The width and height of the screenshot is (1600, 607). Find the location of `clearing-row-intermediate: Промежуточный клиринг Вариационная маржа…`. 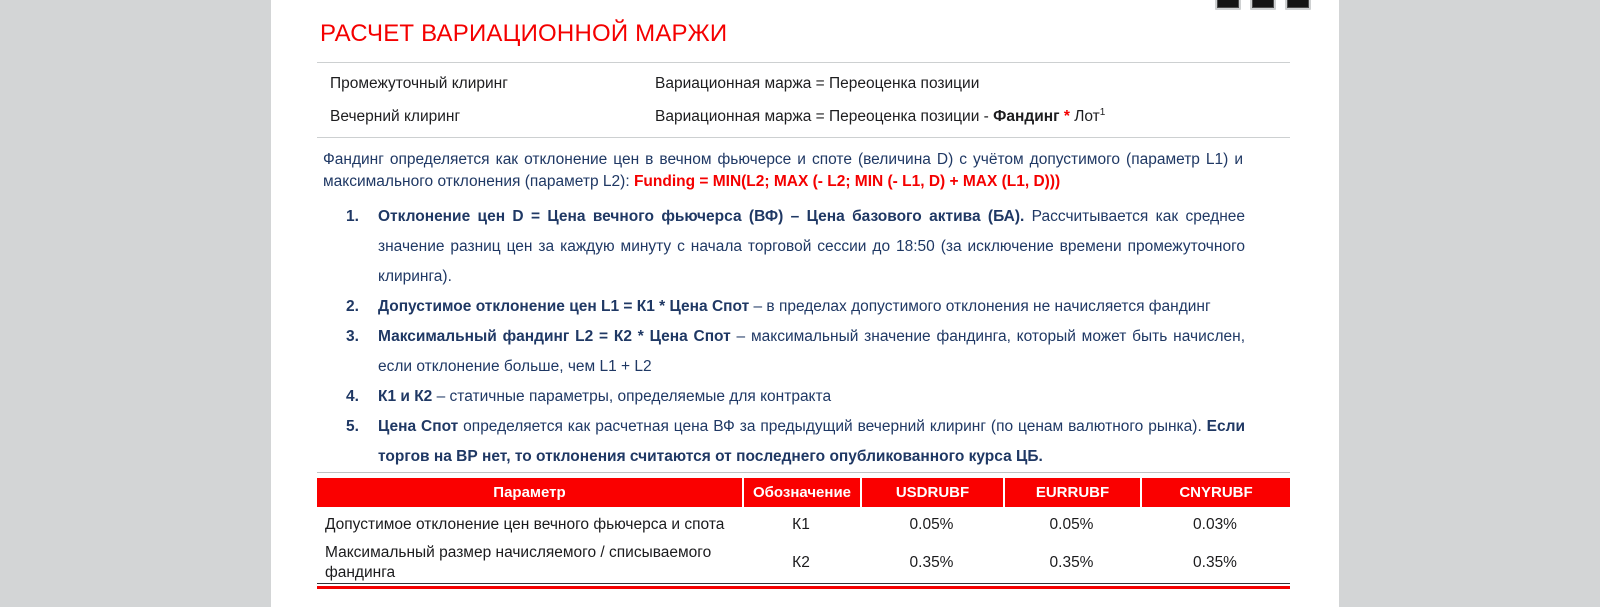

clearing-row-intermediate: Промежуточный клиринг Вариационная маржа… is located at coordinates (803, 83).